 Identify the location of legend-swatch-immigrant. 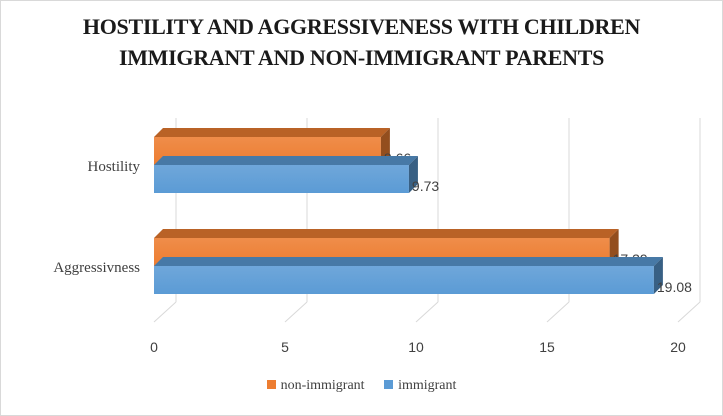
(388, 384).